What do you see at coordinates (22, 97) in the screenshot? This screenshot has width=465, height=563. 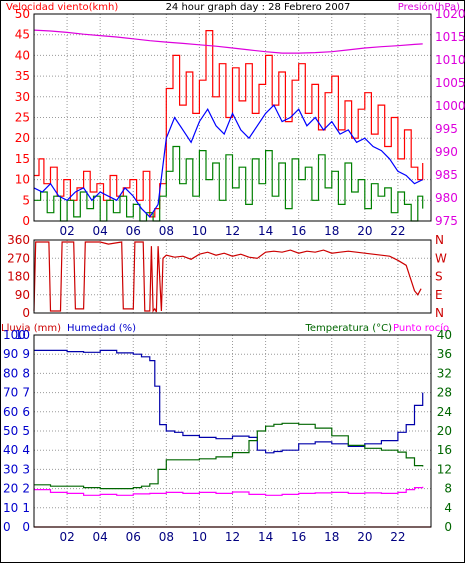 I see `wind-tick-30: 30` at bounding box center [22, 97].